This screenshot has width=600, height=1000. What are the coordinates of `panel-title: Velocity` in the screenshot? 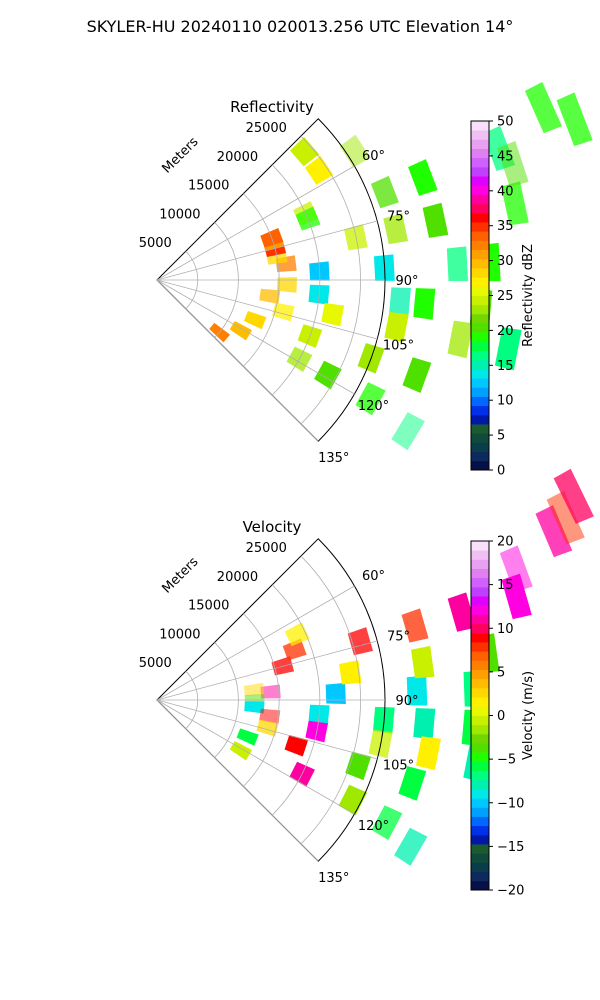 It's located at (272, 527).